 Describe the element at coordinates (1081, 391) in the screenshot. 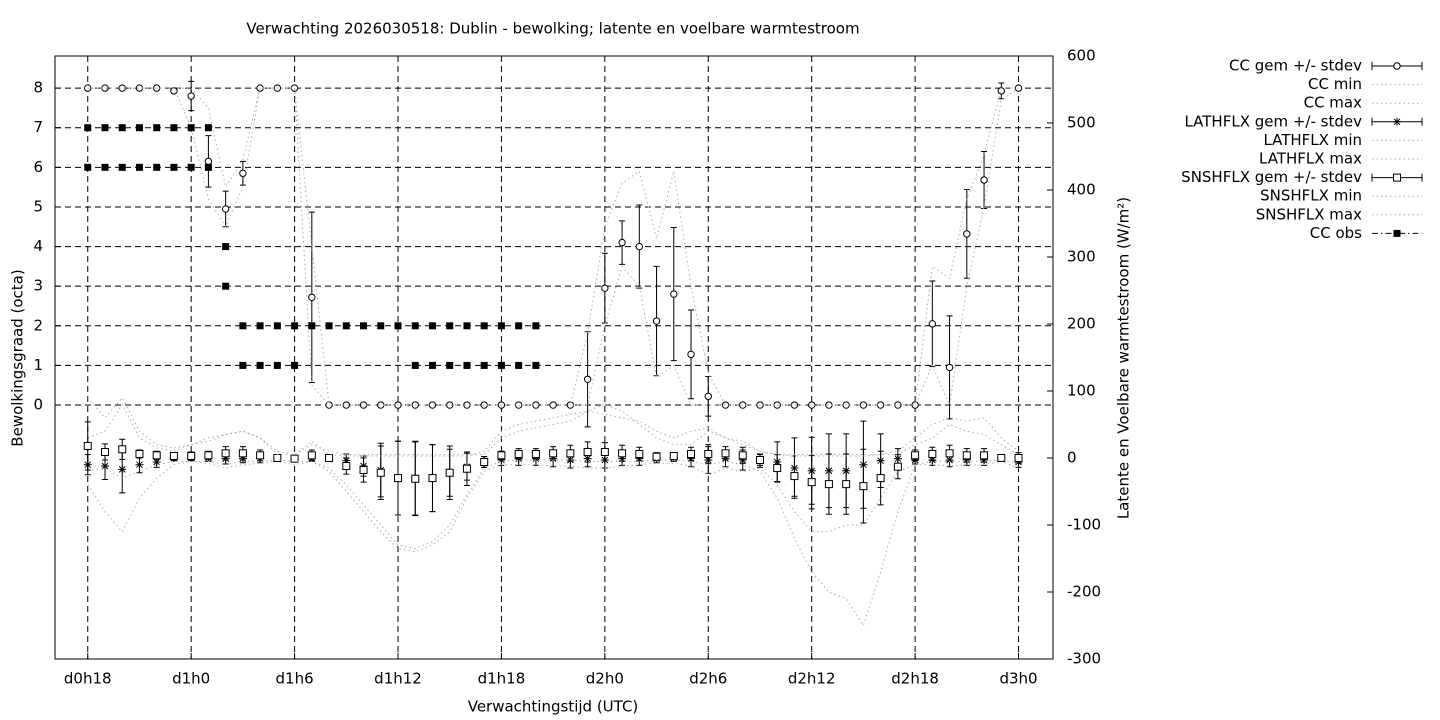

I see `y2-tick-label: 100` at that location.